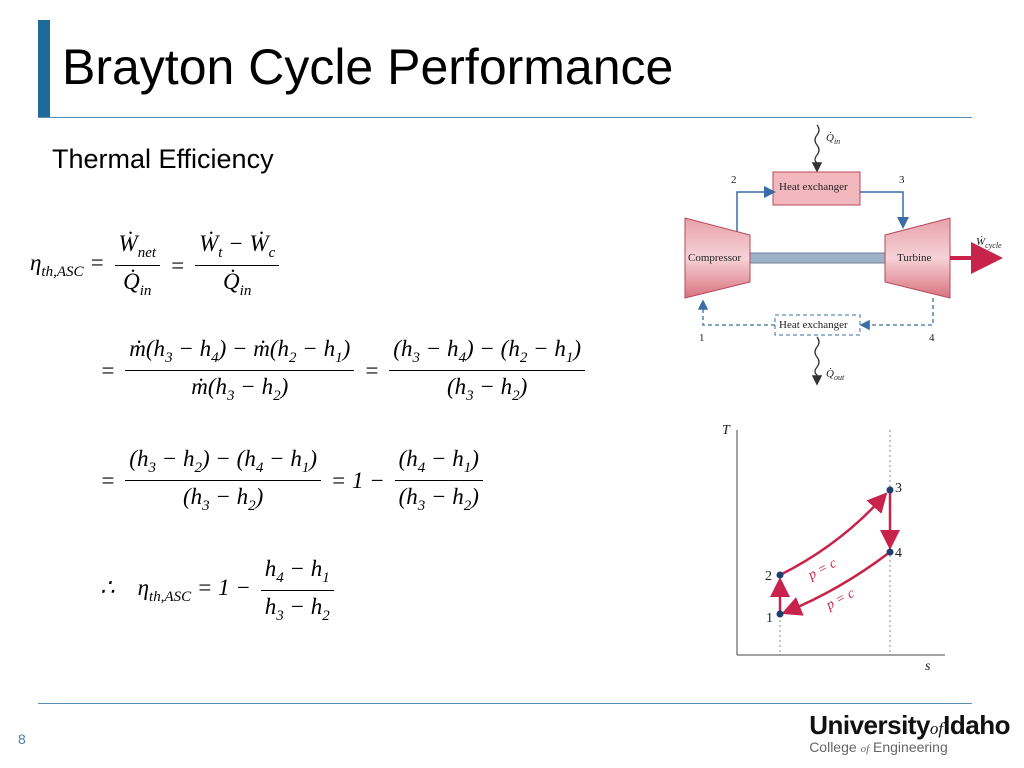 Image resolution: width=1024 pixels, height=768 pixels. What do you see at coordinates (768, 577) in the screenshot?
I see `ts-label: 2` at bounding box center [768, 577].